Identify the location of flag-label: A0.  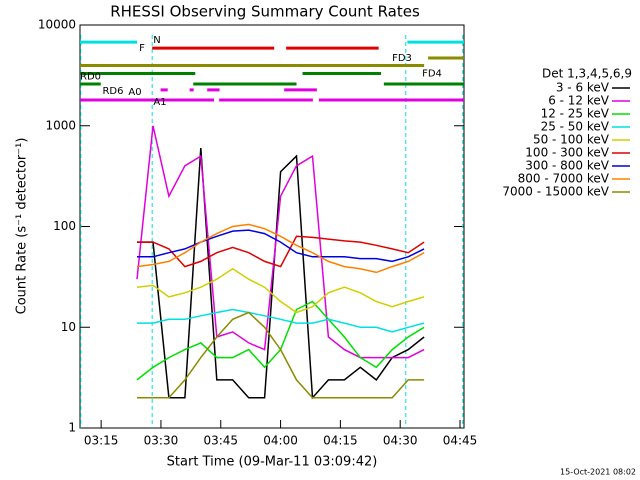
(134, 92).